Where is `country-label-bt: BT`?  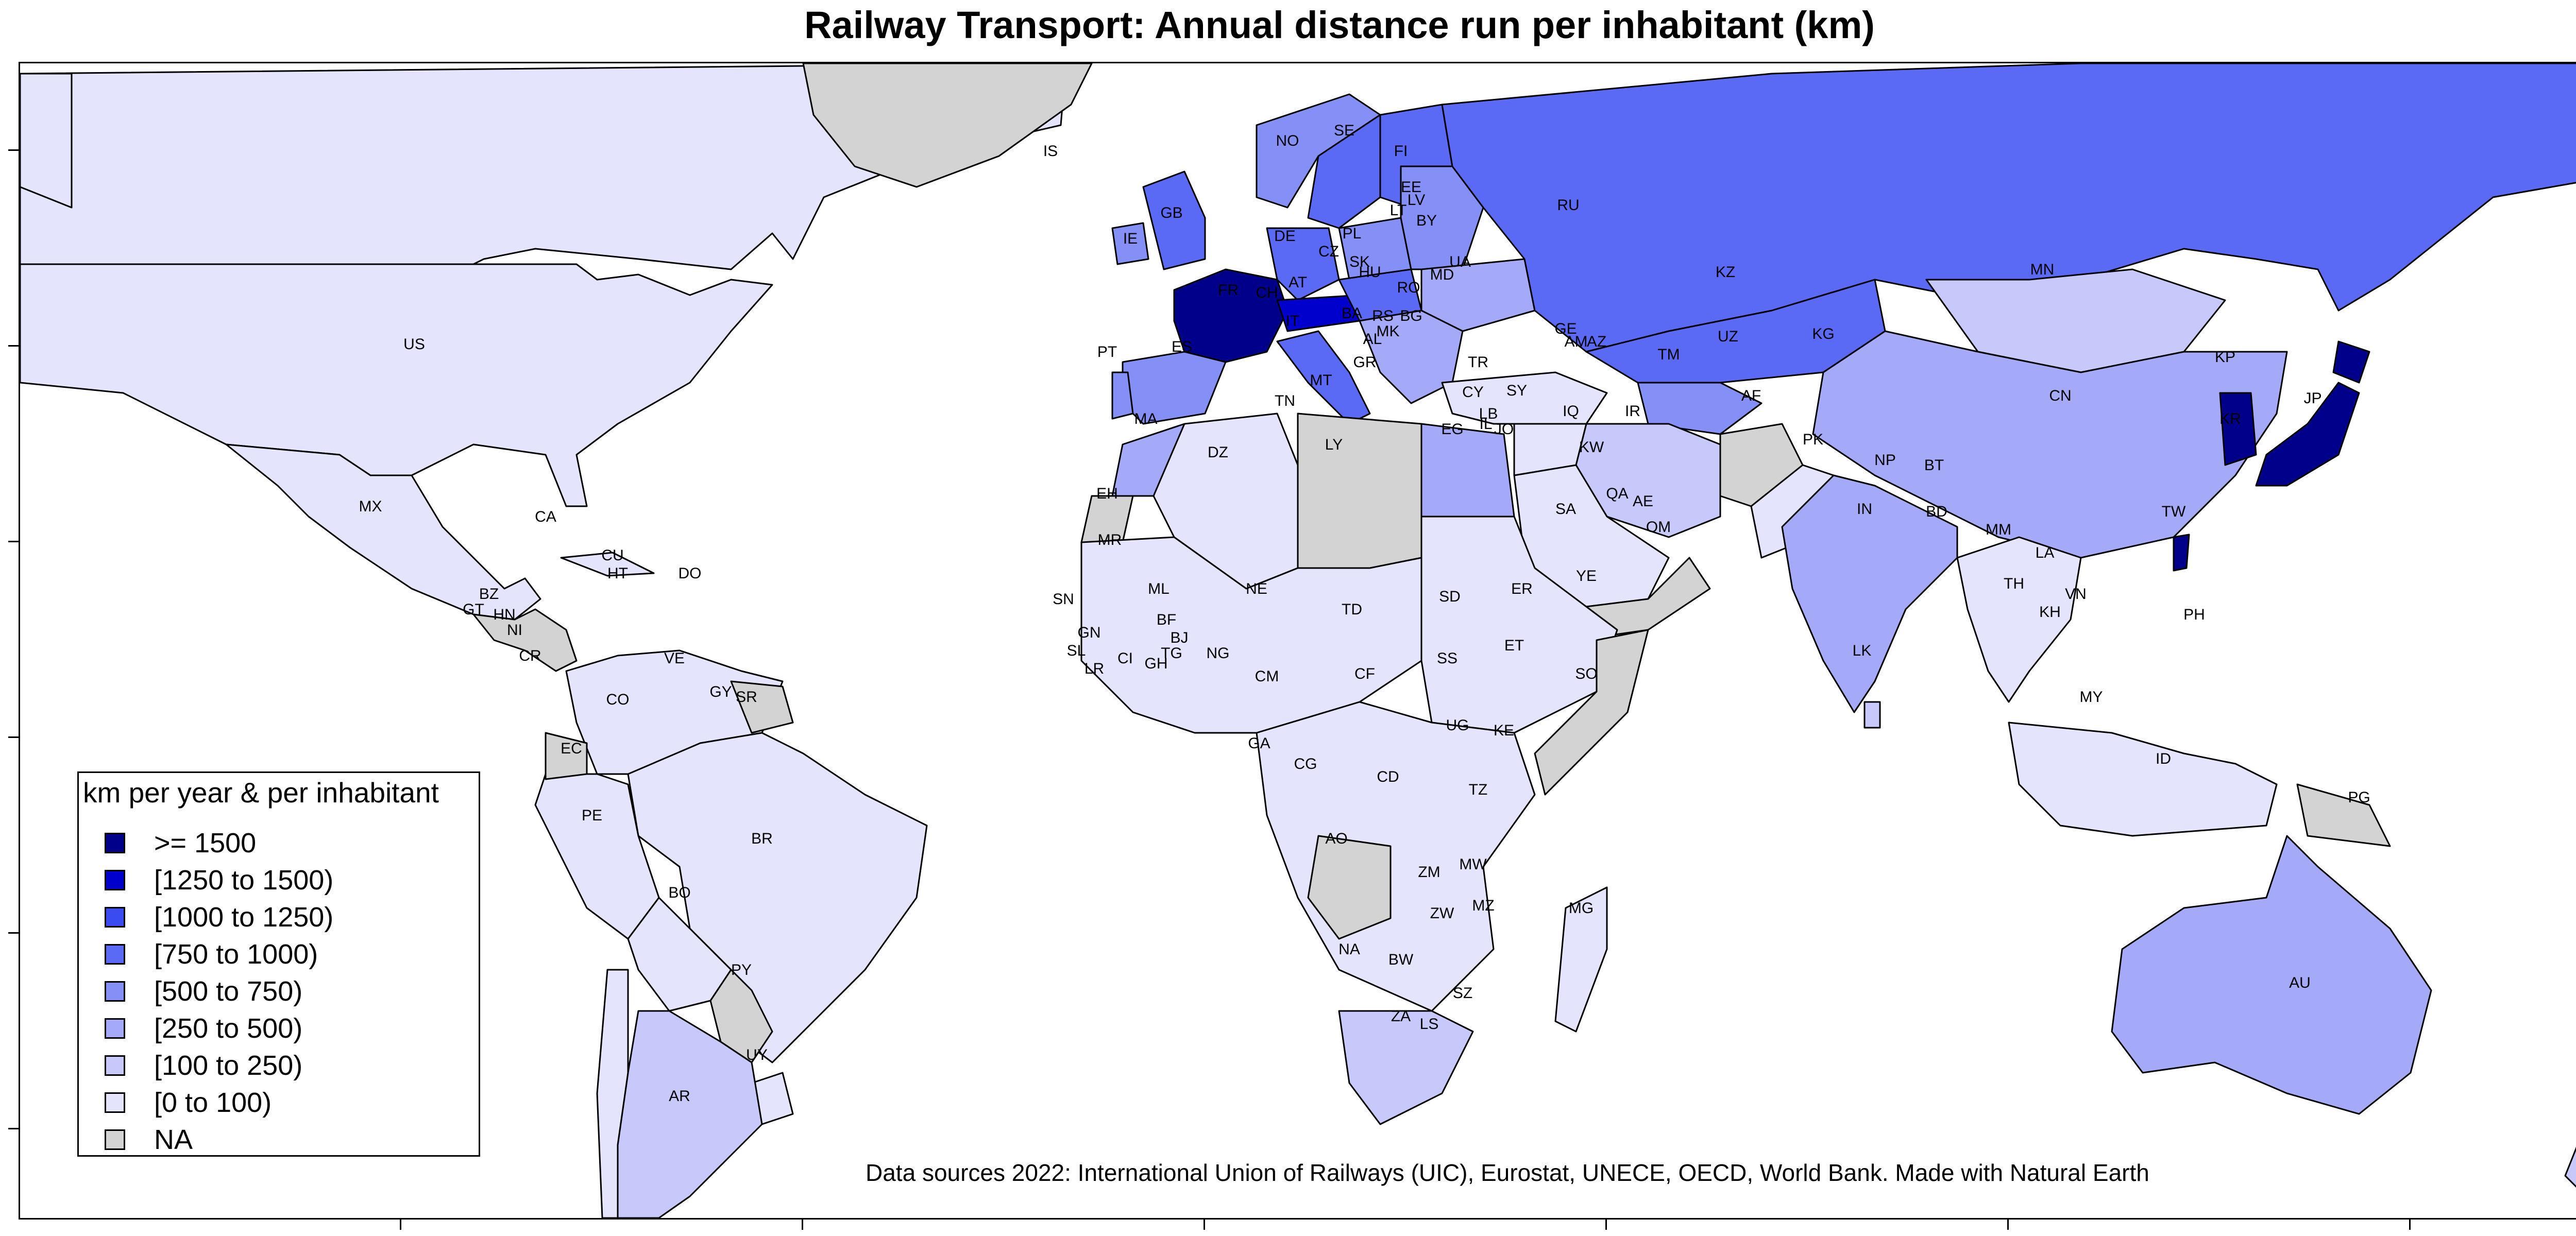
country-label-bt: BT is located at coordinates (1934, 465).